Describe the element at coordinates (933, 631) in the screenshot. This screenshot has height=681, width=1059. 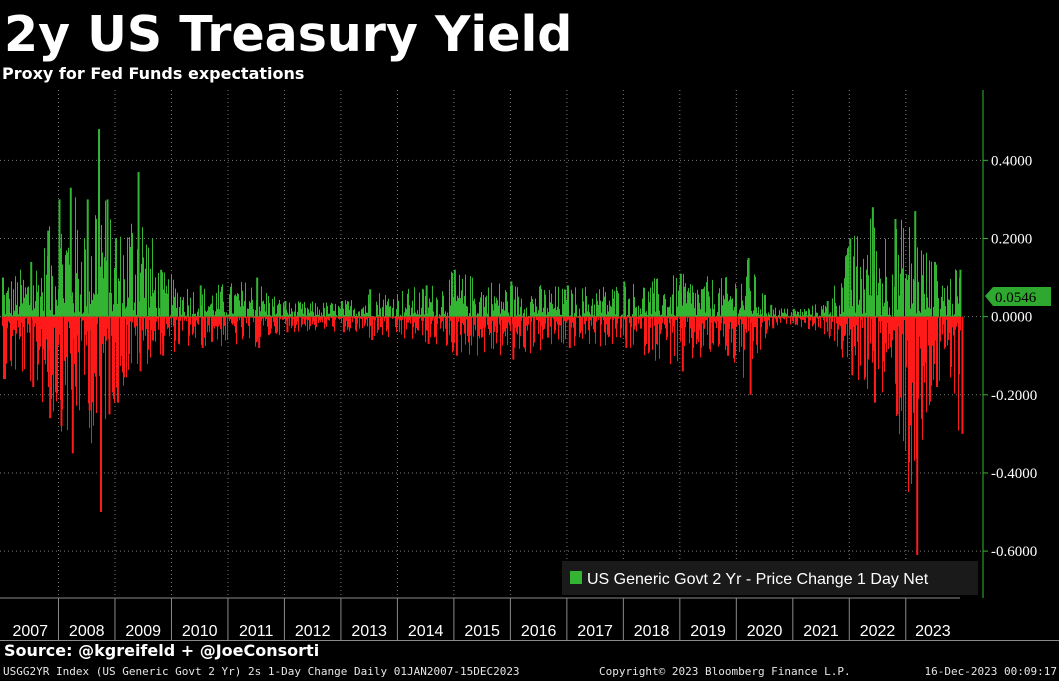
I see `x-tick-label: 2023` at that location.